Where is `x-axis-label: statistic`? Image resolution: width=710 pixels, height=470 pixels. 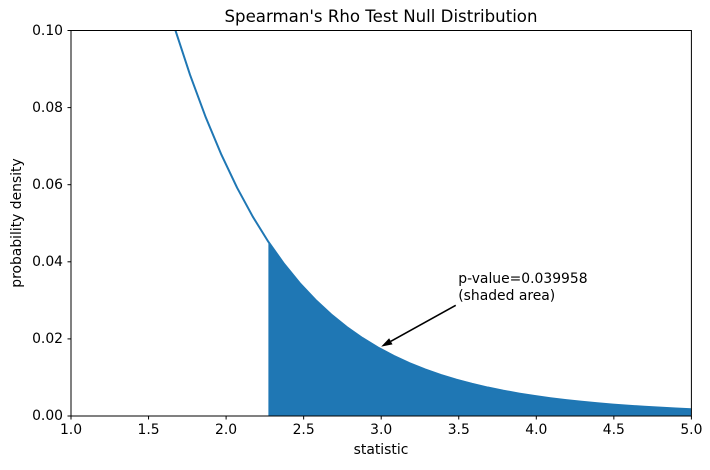 x-axis-label: statistic is located at coordinates (381, 450).